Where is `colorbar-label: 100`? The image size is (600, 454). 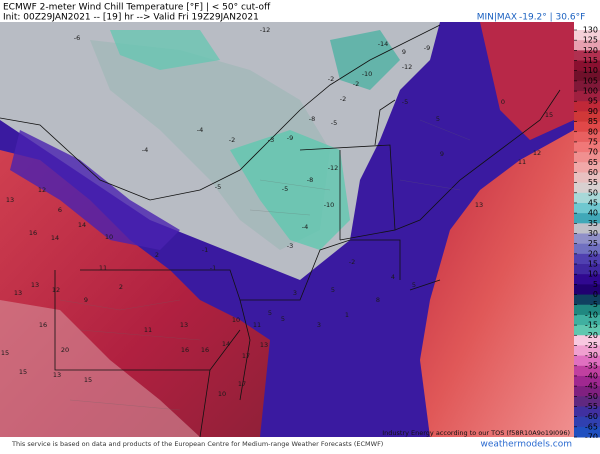
colorbar-label: 100 is located at coordinates (590, 91).